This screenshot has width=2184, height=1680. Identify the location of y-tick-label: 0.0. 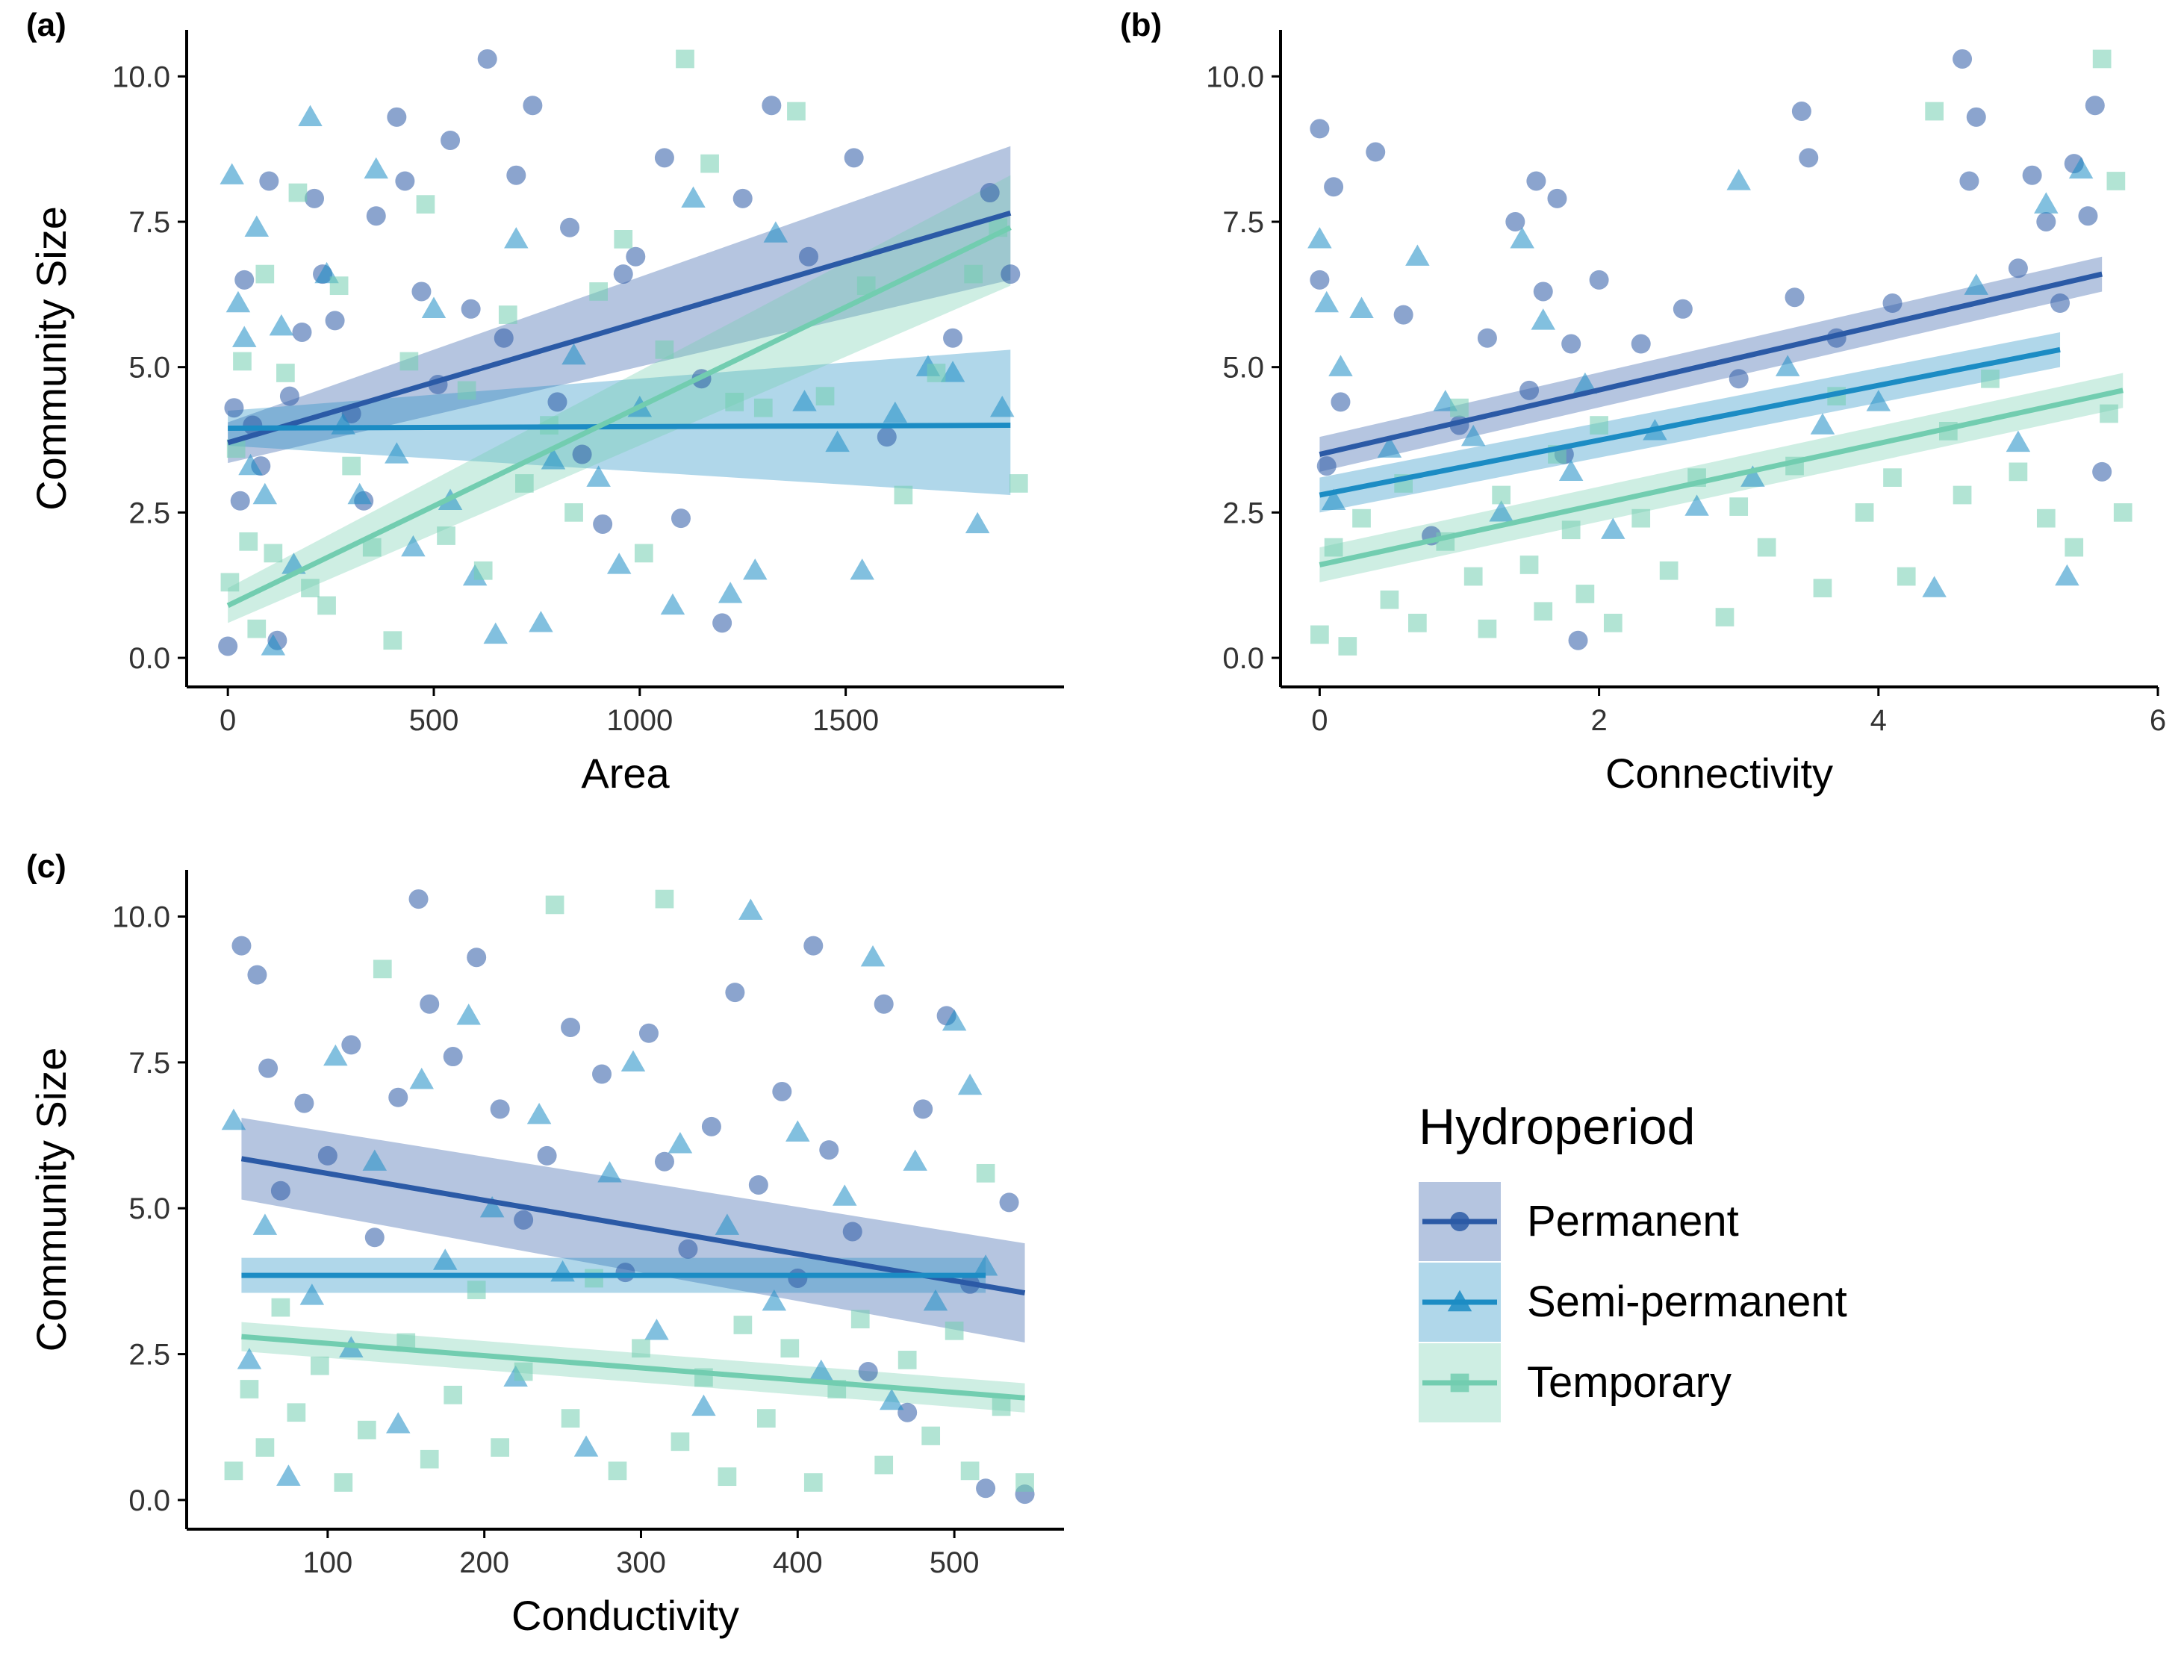
(149, 658).